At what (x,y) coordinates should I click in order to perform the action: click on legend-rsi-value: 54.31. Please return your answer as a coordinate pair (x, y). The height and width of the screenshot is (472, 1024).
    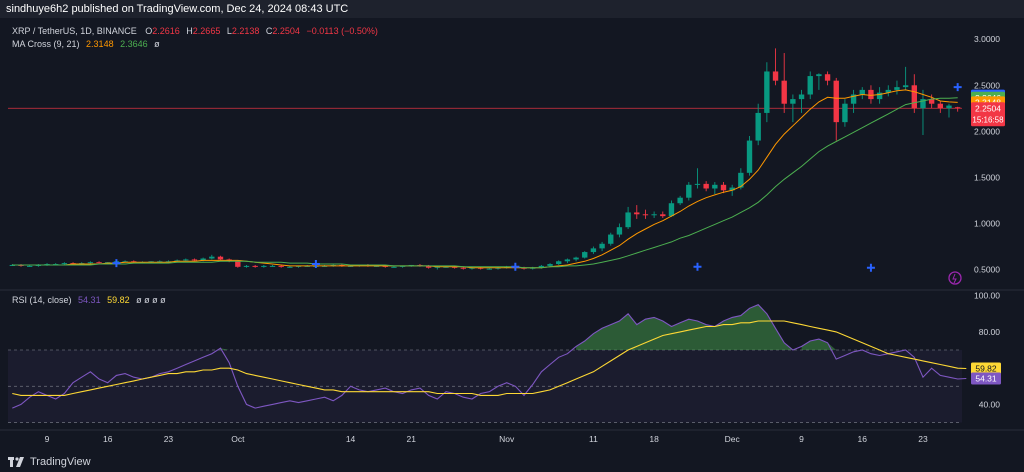
    Looking at the image, I should click on (89, 300).